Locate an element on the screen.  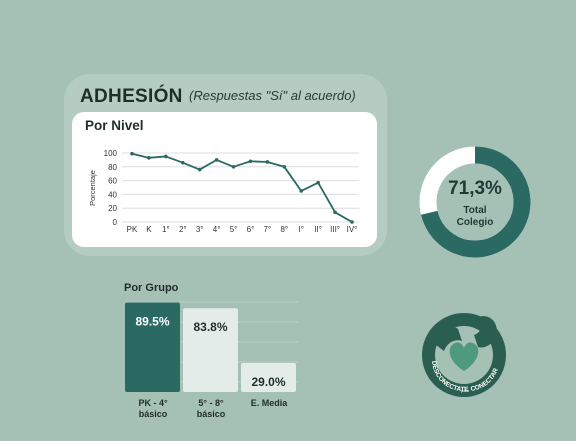
x-tick-label: 3° is located at coordinates (200, 229).